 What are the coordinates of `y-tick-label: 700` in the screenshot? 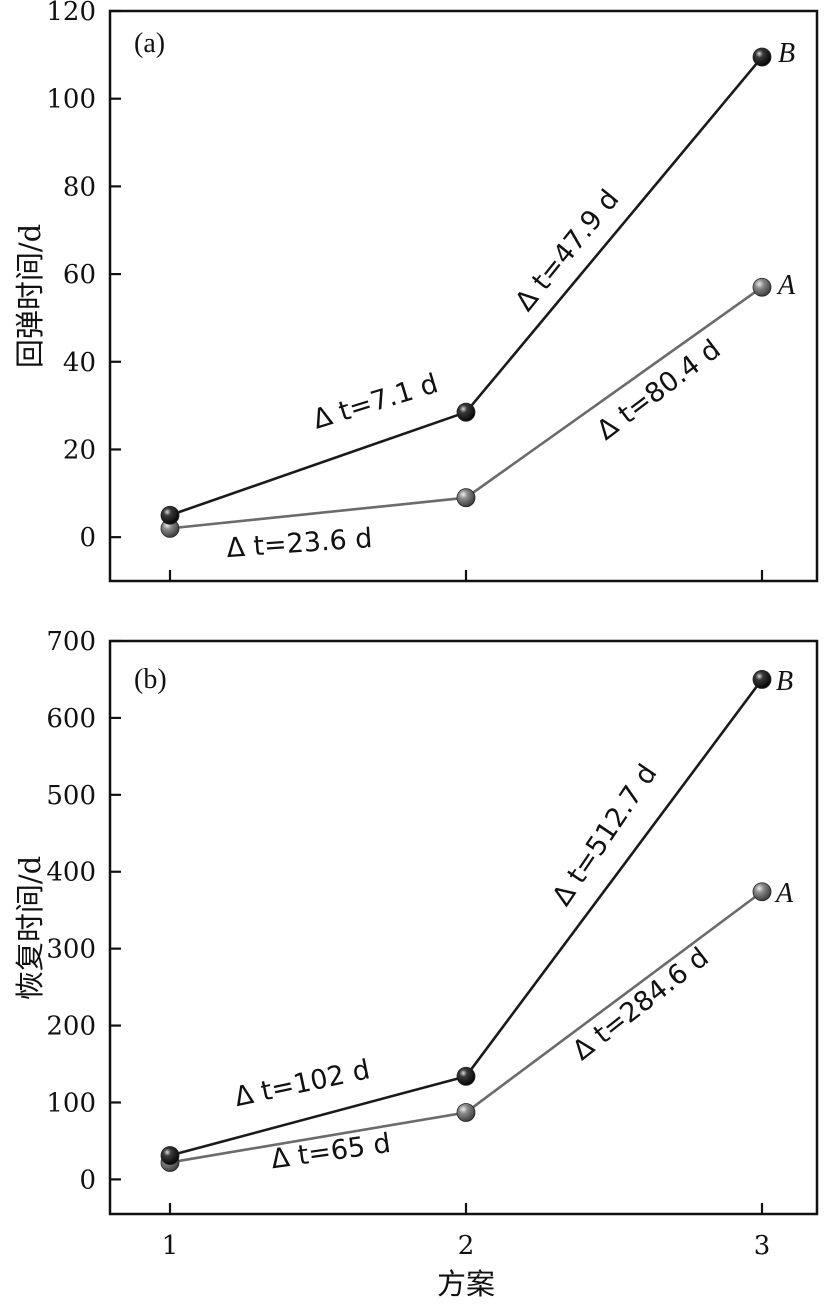 It's located at (71, 642).